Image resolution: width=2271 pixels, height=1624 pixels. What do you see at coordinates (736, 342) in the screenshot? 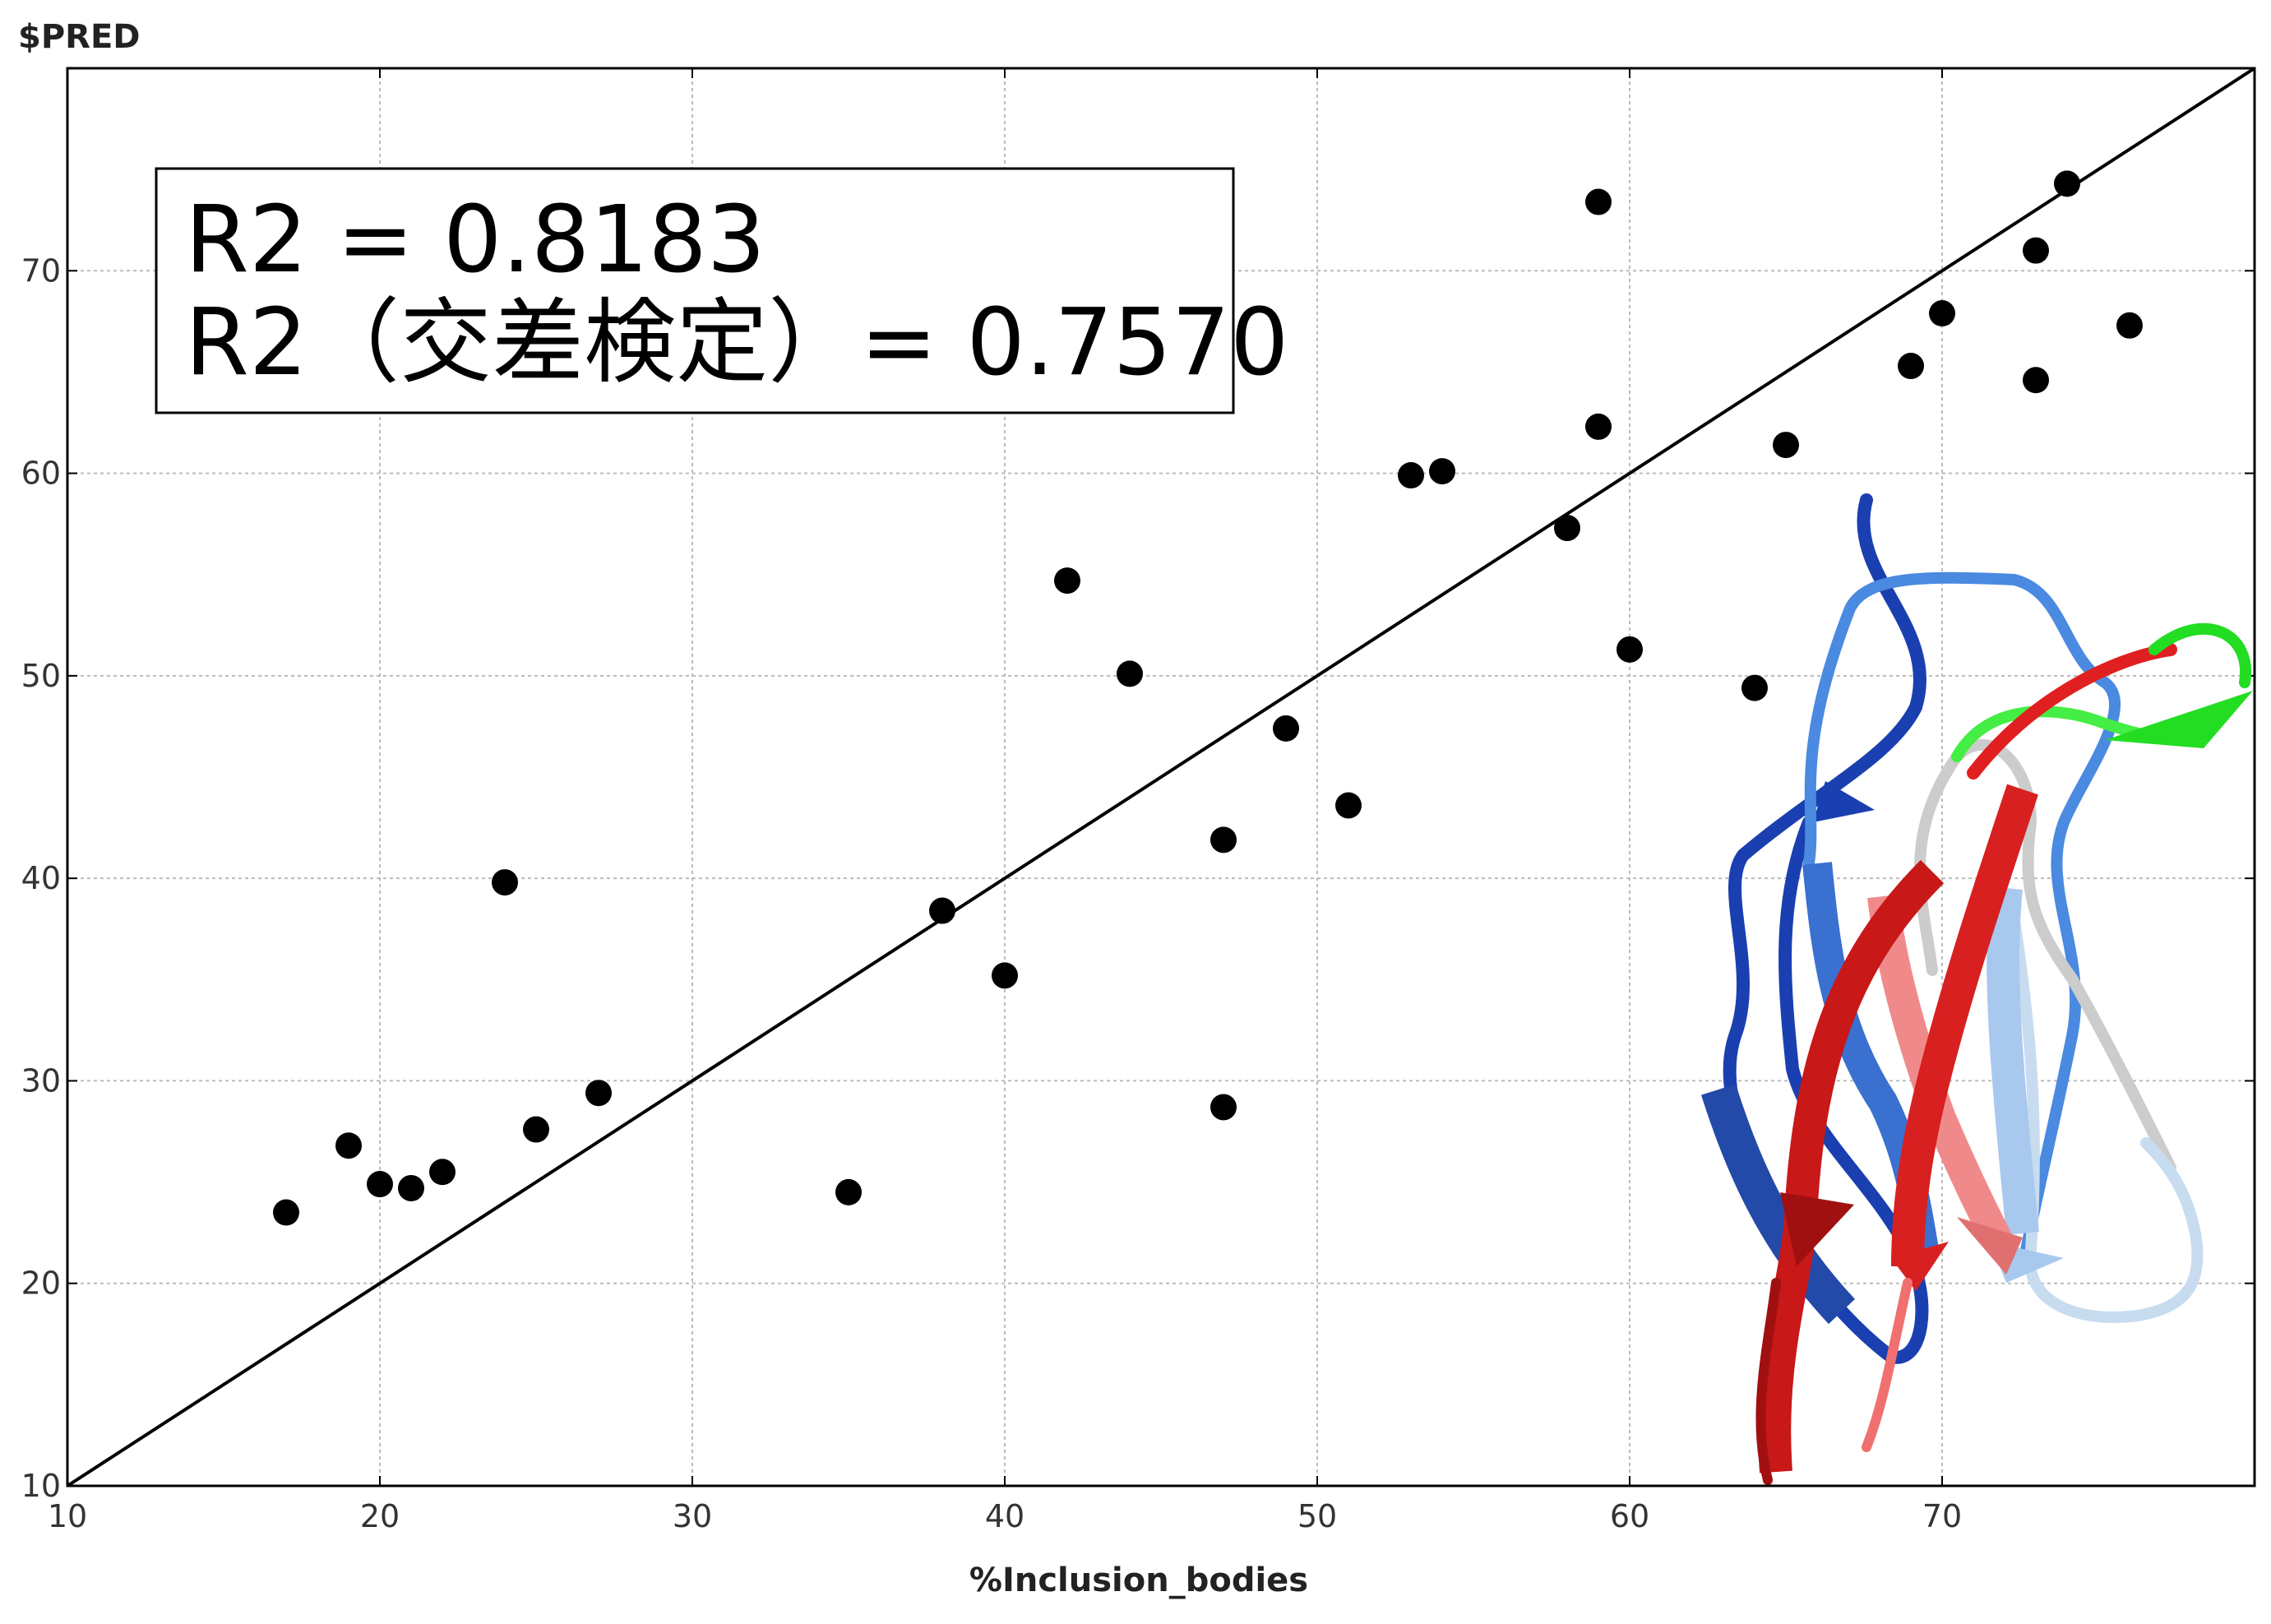
I see `annotation-line-2: R2（交差検定）= 0.7570` at bounding box center [736, 342].